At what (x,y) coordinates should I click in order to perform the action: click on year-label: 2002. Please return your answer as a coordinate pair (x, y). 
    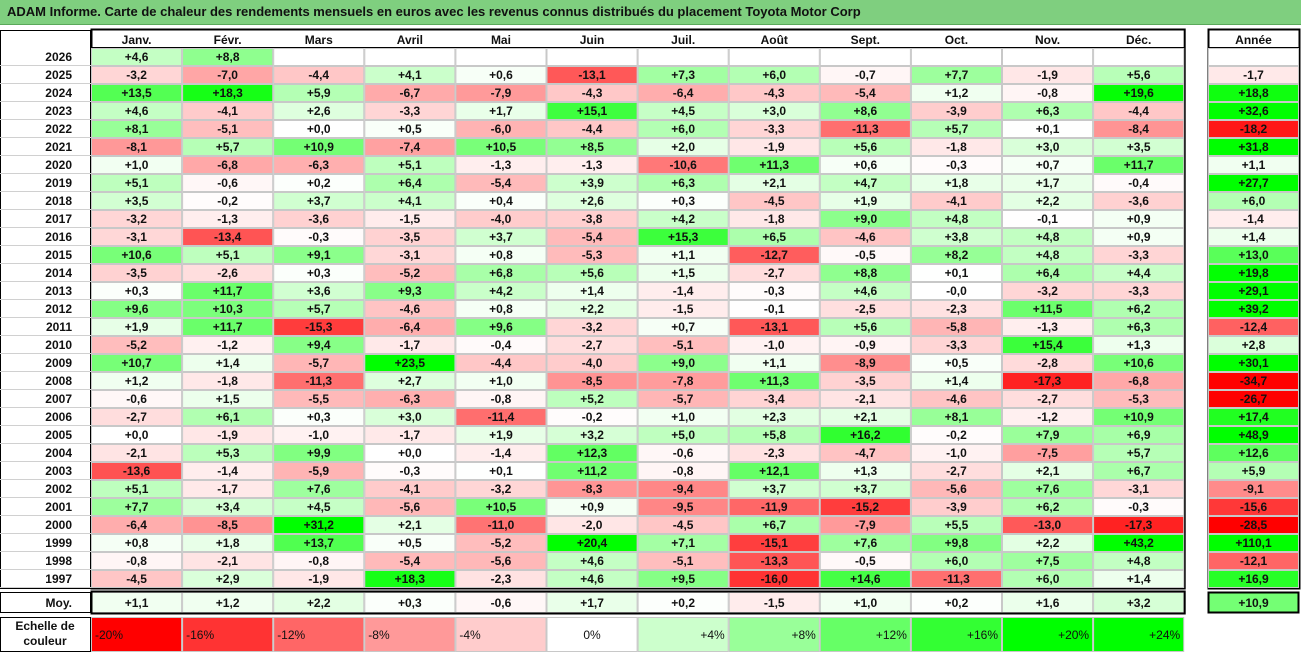
    Looking at the image, I should click on (58, 489).